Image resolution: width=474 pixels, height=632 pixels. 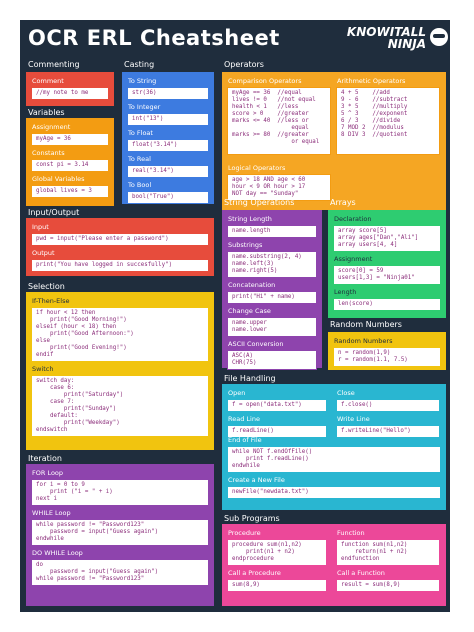 I want to click on section-file-handling: File Handling, so click(x=250, y=378).